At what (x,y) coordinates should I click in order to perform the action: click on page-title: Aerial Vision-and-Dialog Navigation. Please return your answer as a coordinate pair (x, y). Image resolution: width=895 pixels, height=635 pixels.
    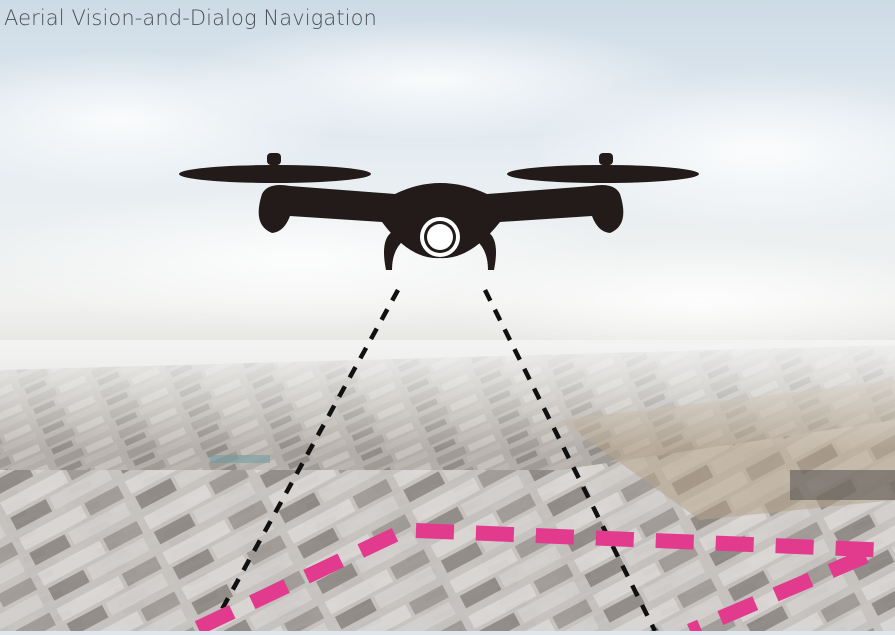
    Looking at the image, I should click on (190, 18).